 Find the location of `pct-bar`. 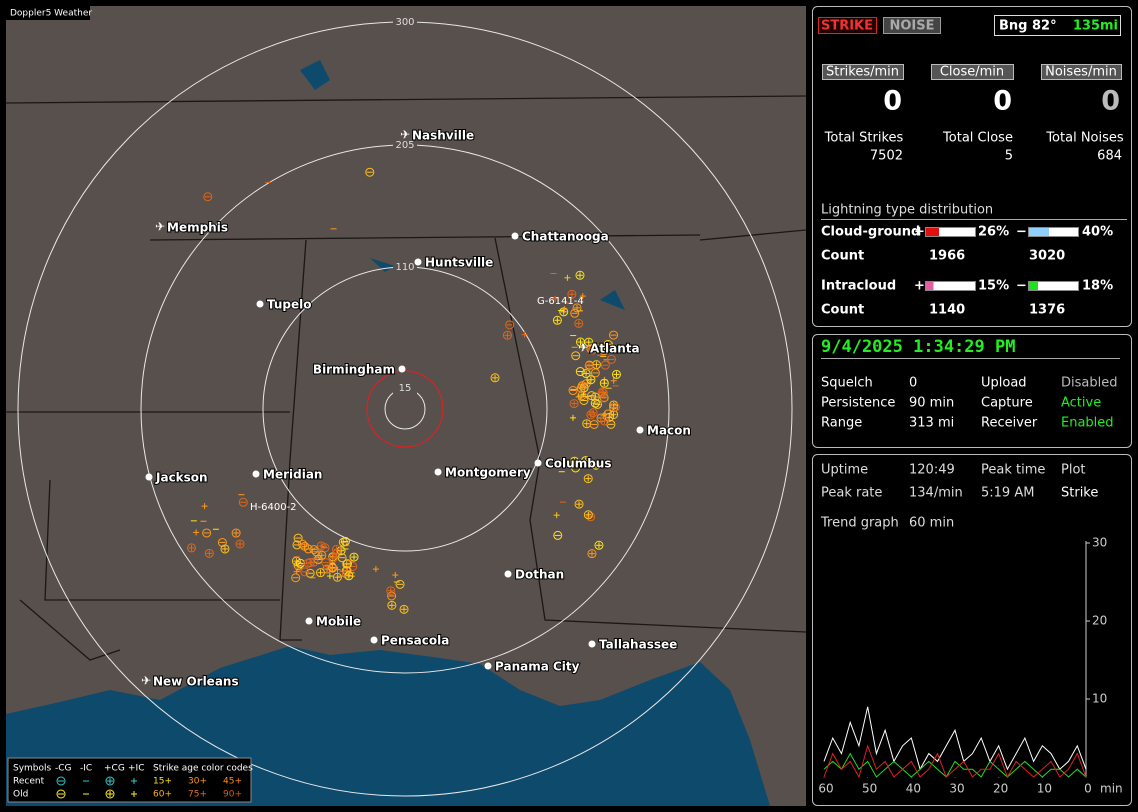

pct-bar is located at coordinates (930, 286).